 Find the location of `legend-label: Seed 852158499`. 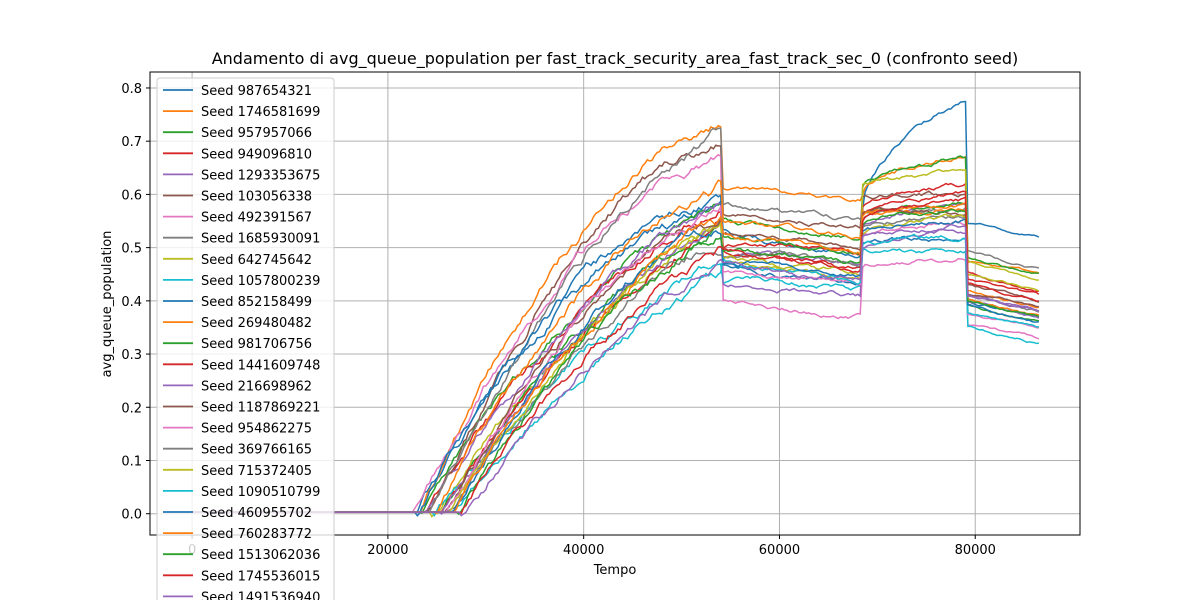

legend-label: Seed 852158499 is located at coordinates (256, 302).